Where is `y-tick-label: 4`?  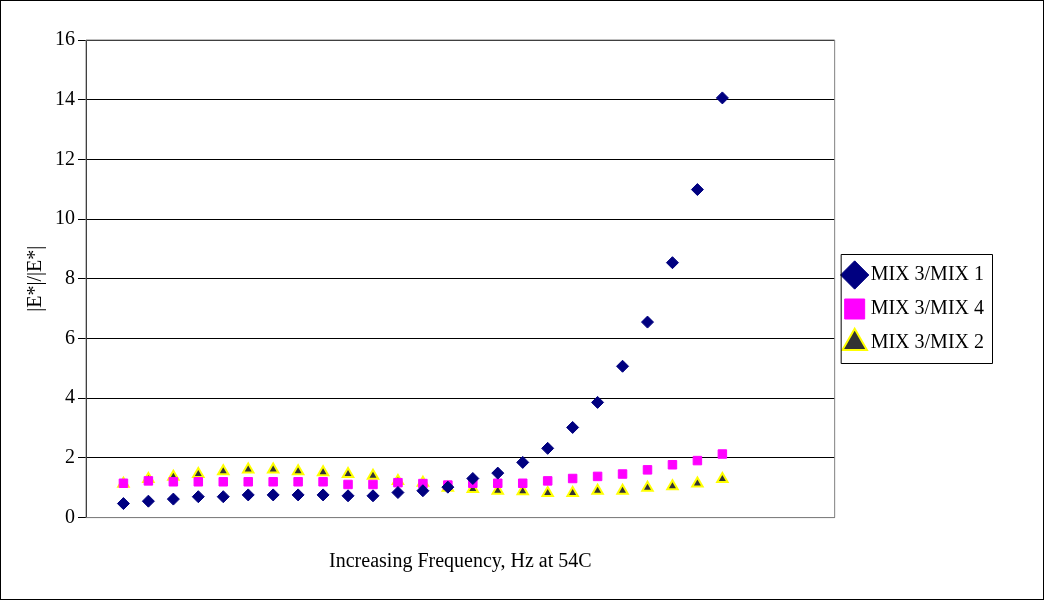 y-tick-label: 4 is located at coordinates (70, 396).